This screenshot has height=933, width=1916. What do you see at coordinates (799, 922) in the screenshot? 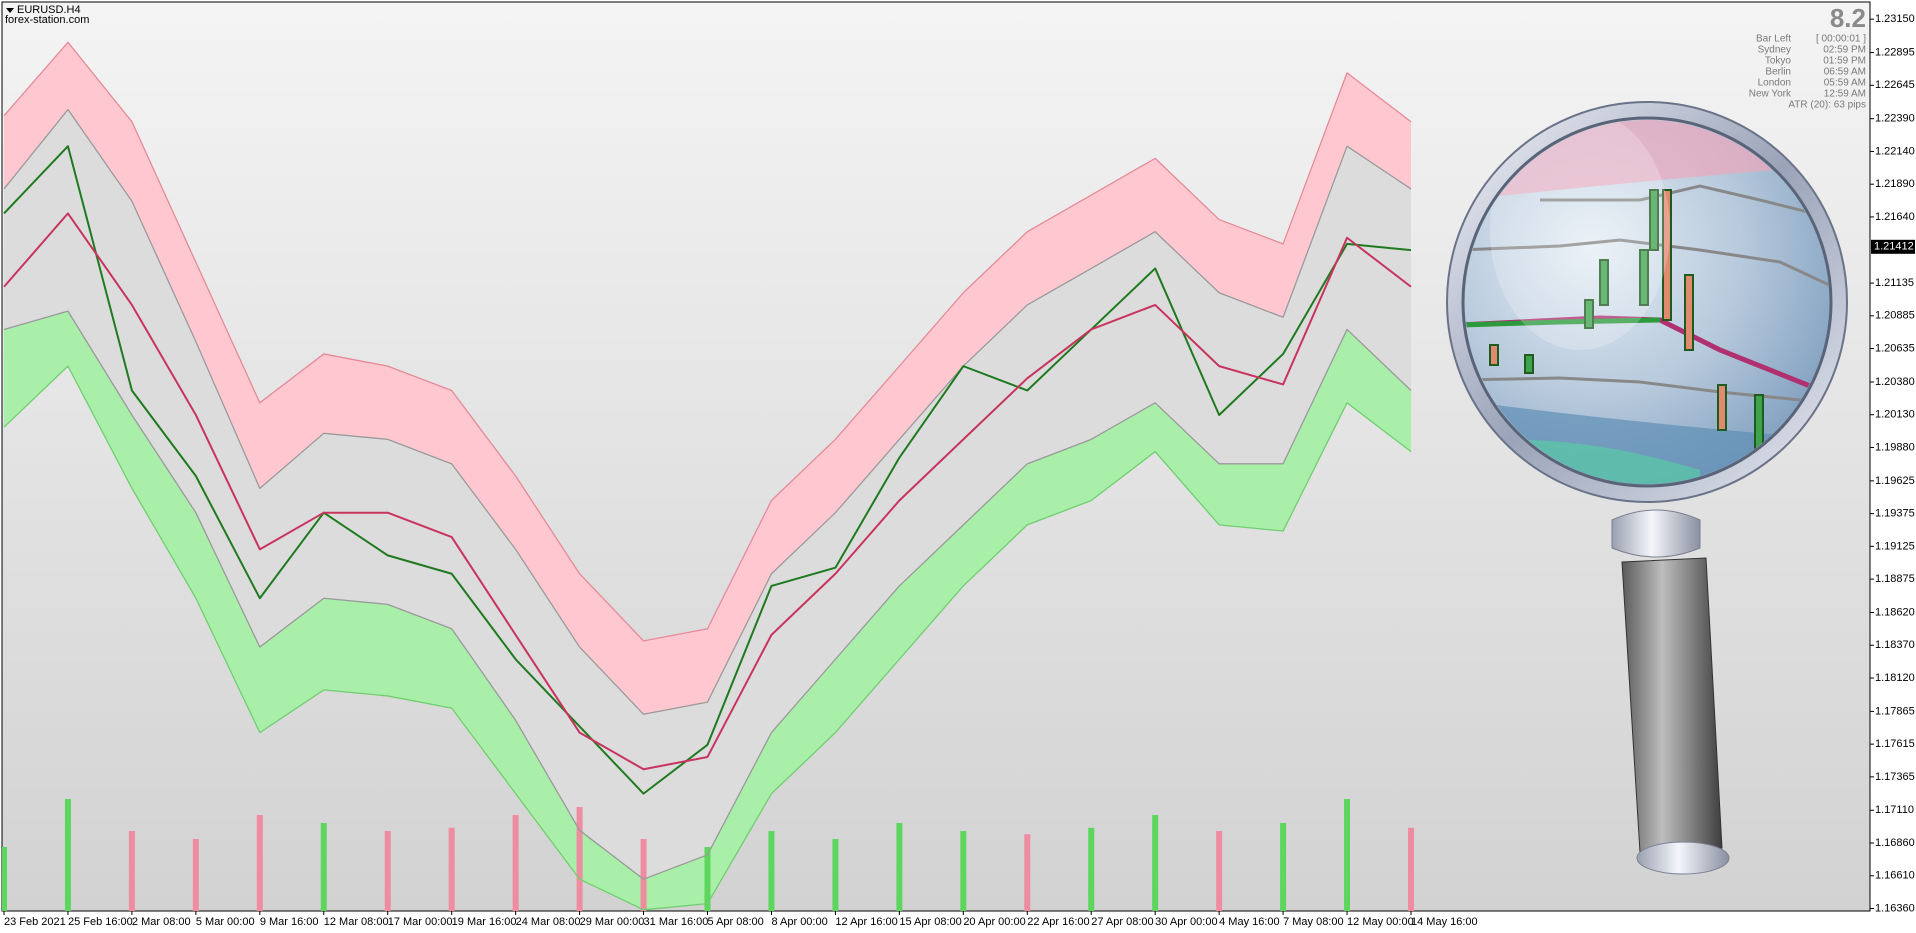
I see `x-tick-label: 8 Apr 00:00` at bounding box center [799, 922].